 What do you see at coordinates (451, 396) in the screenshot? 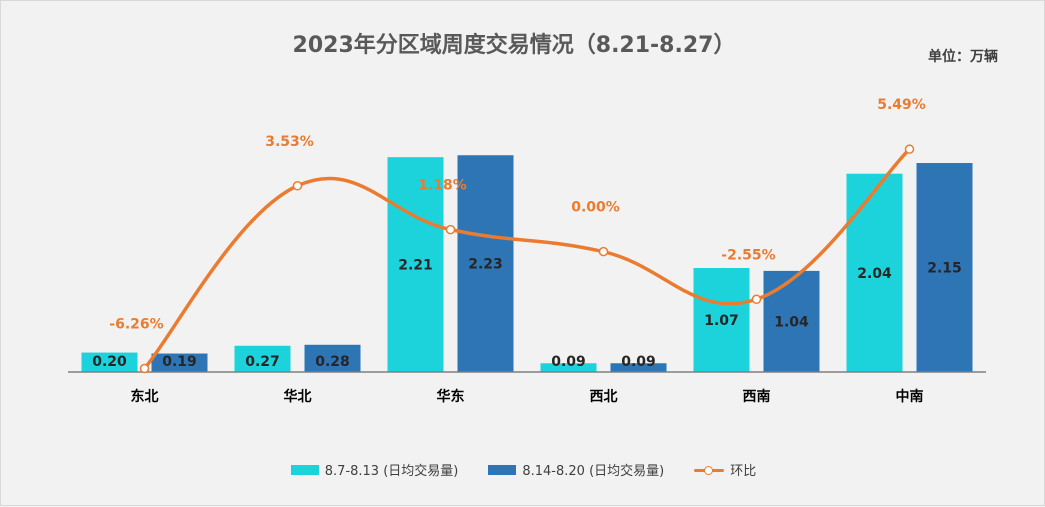
I see `x-tick-label-2: 华东` at bounding box center [451, 396].